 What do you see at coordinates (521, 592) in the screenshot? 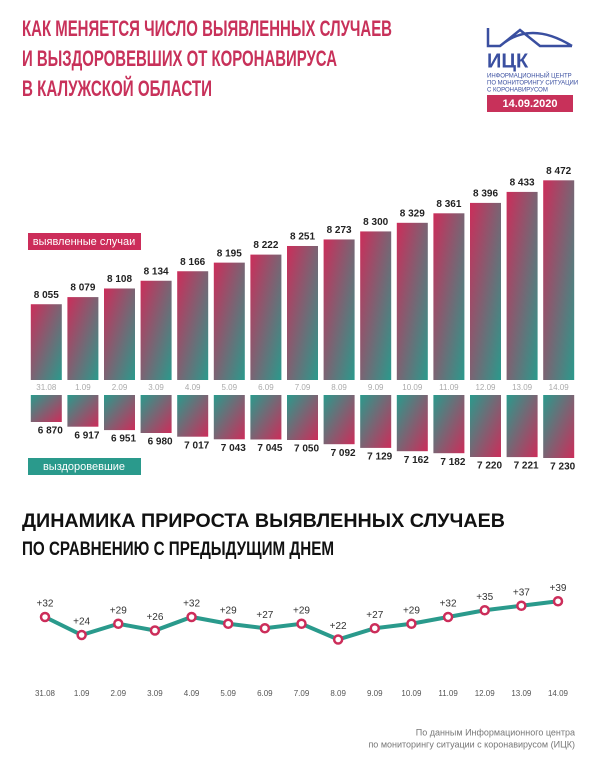
I see `data-label: +37` at bounding box center [521, 592].